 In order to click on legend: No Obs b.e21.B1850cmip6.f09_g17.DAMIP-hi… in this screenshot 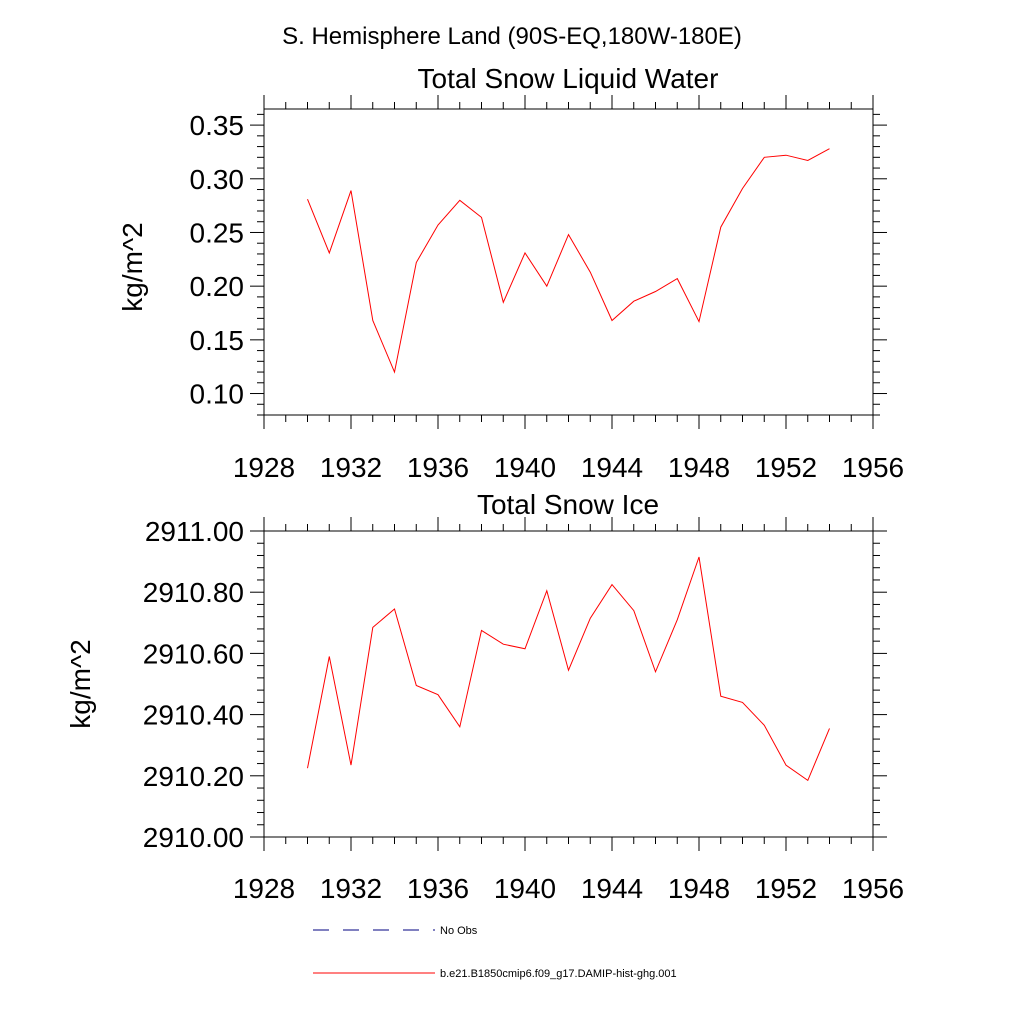, I will do `click(495, 952)`.